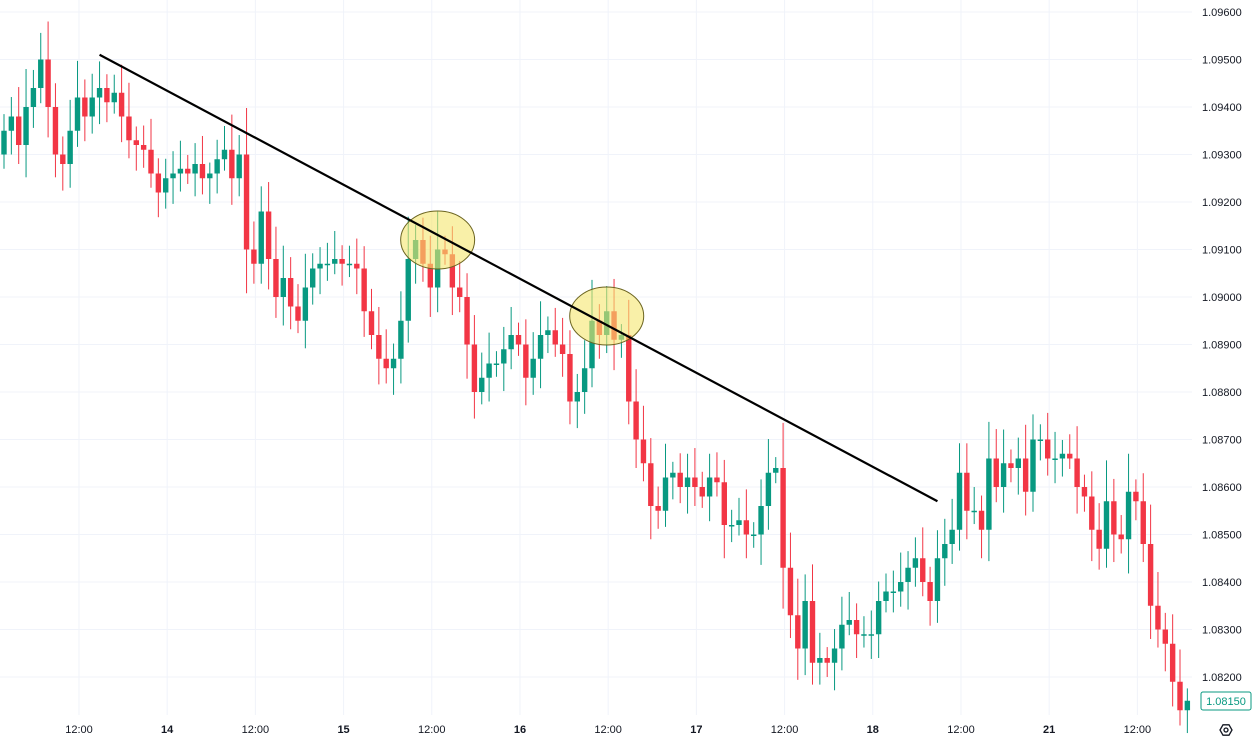 This screenshot has height=743, width=1258. What do you see at coordinates (1222, 156) in the screenshot?
I see `price-tick-label: 1.09300` at bounding box center [1222, 156].